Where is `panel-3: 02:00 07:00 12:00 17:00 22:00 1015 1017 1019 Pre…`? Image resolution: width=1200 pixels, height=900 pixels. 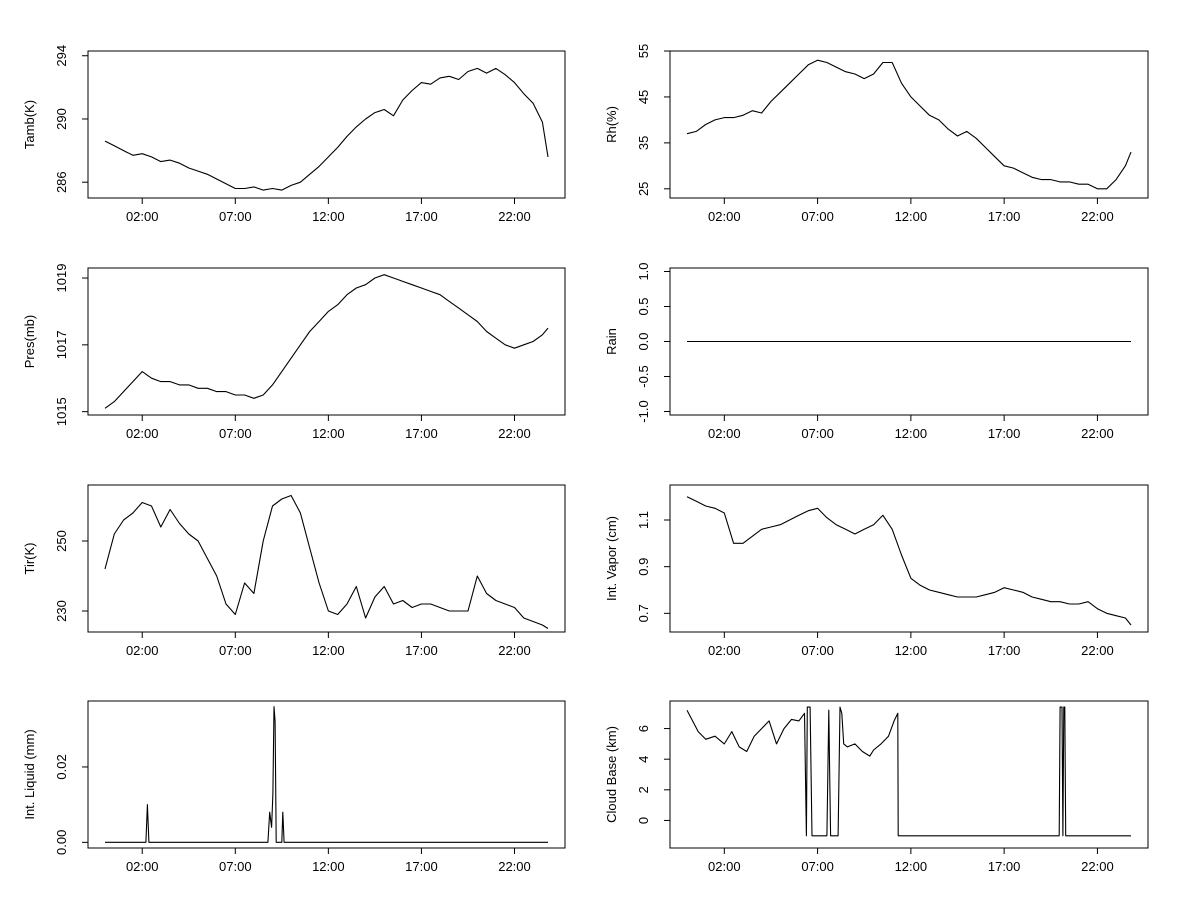 panel-3: 02:00 07:00 12:00 17:00 22:00 1015 1017 1019 Pre… is located at coordinates (294, 352).